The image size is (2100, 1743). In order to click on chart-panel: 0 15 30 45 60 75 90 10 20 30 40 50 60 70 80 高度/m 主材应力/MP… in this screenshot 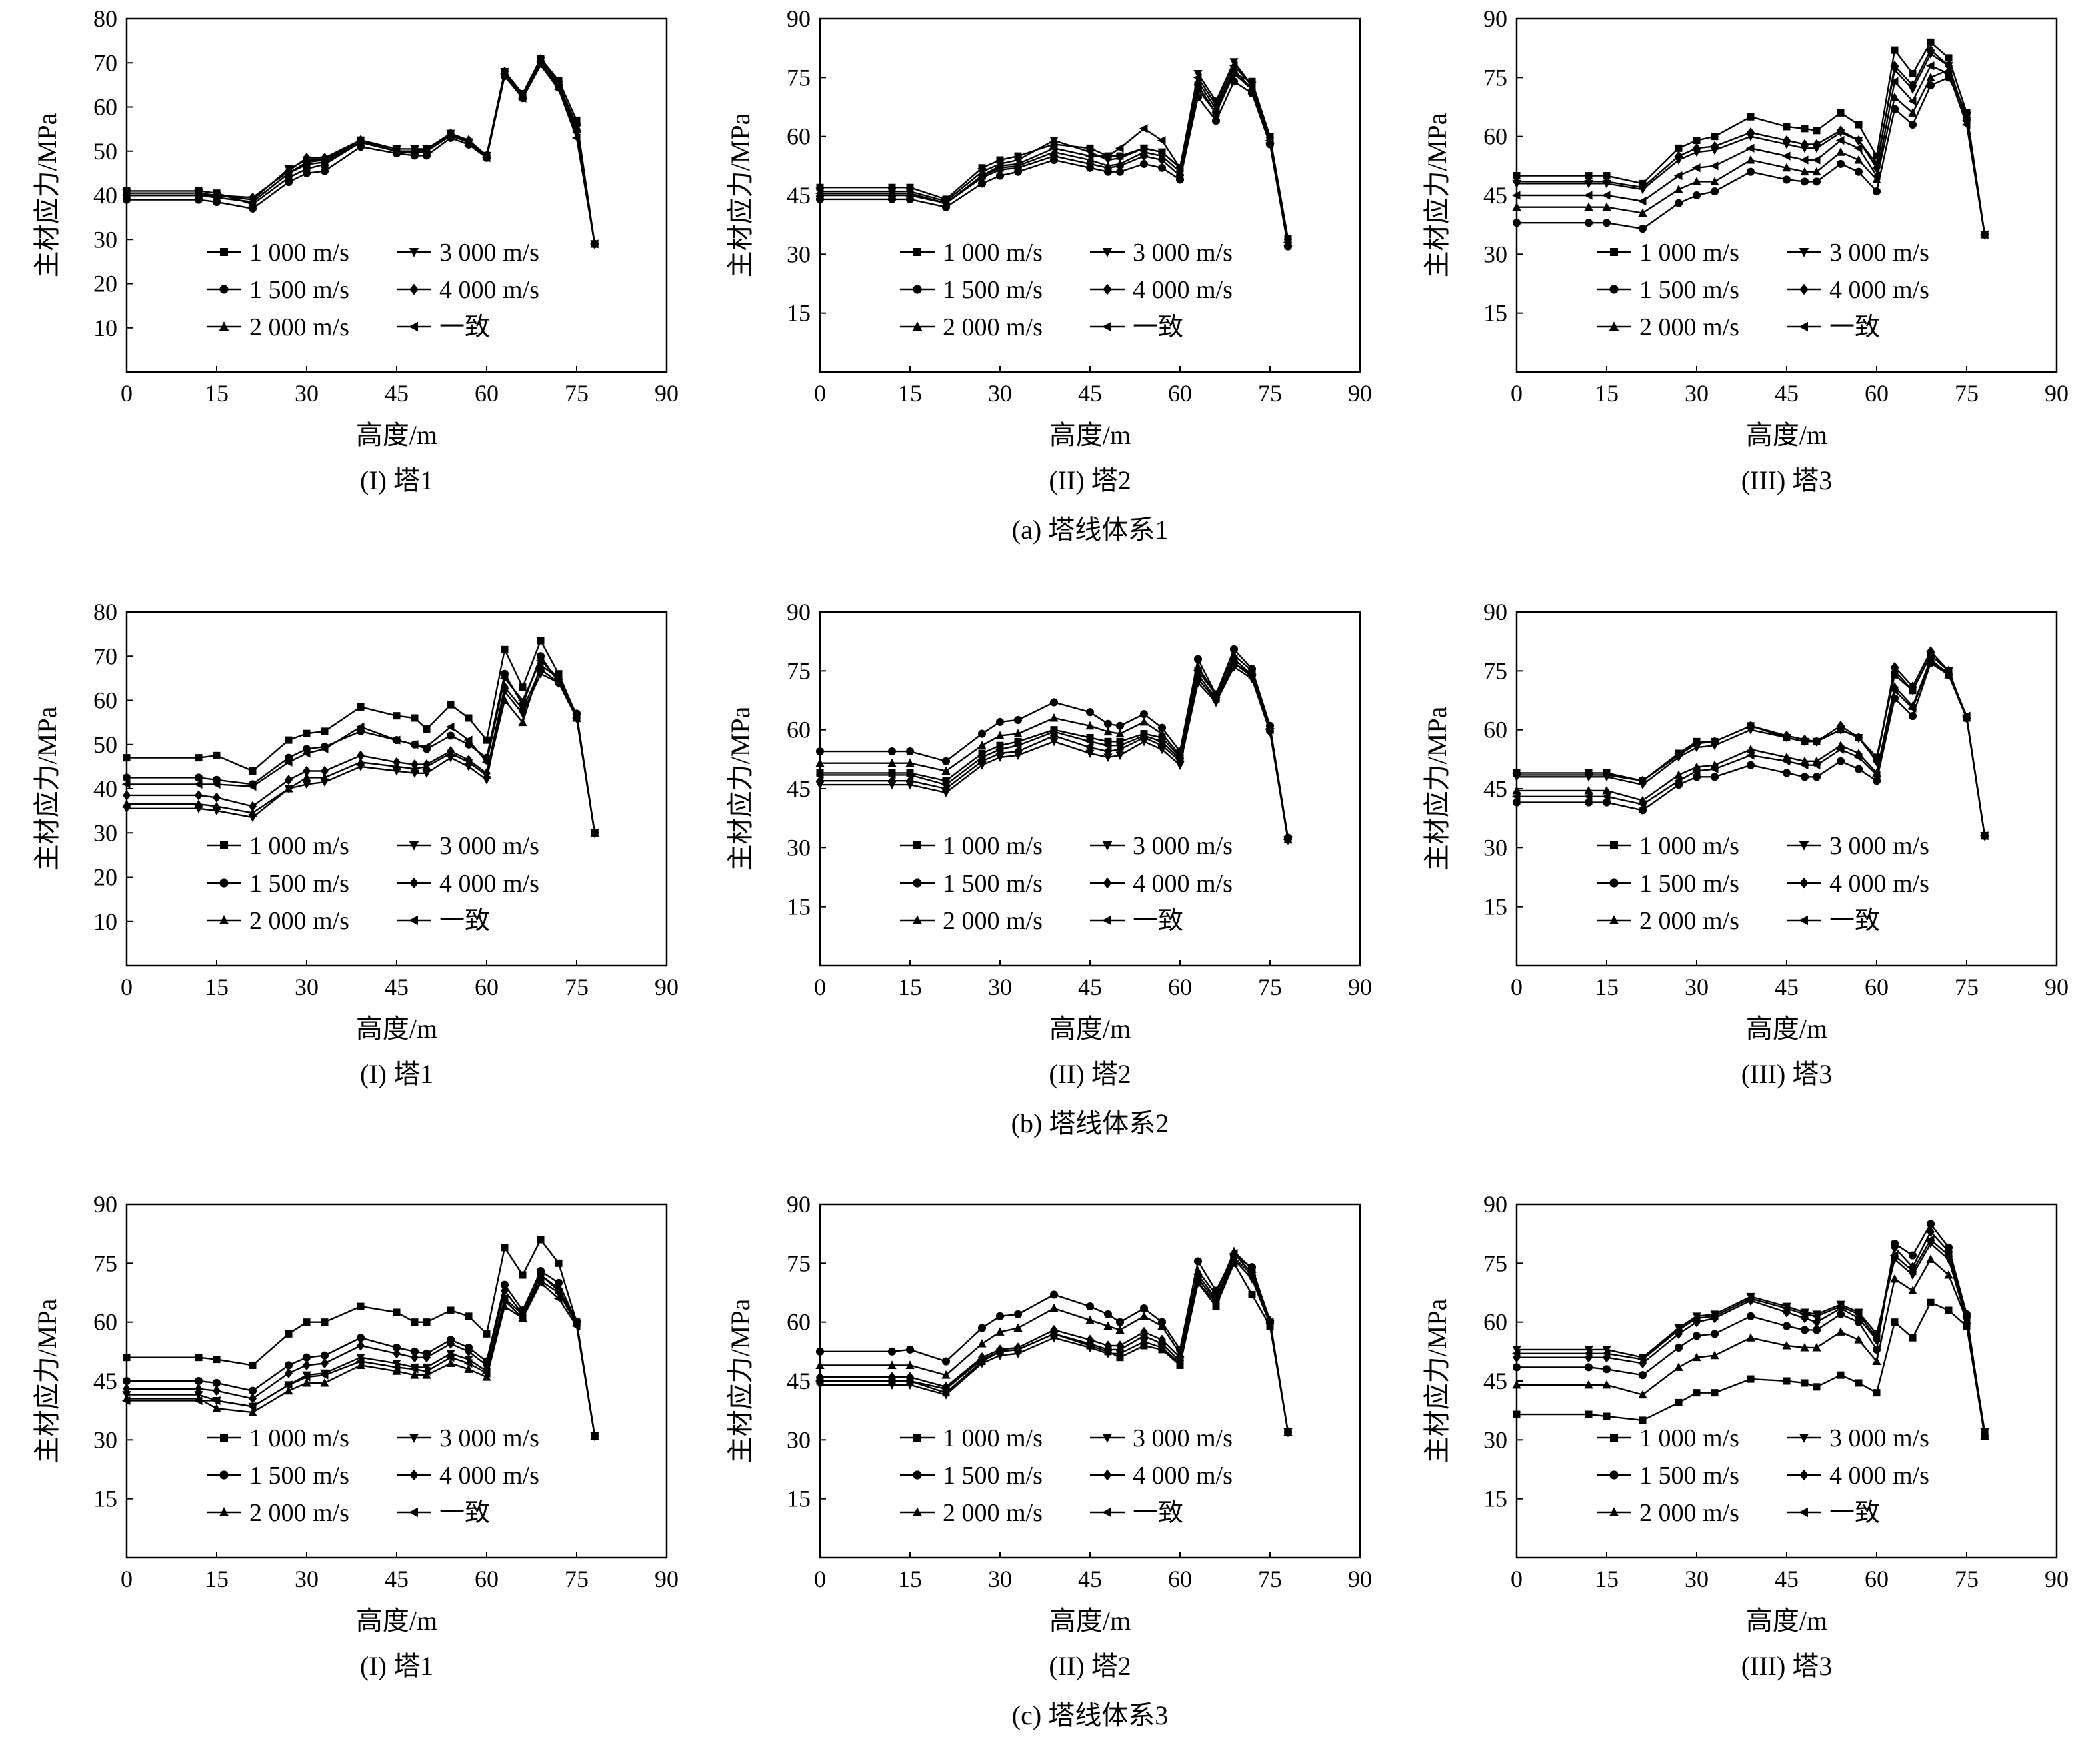, I will do `click(355, 844)`.